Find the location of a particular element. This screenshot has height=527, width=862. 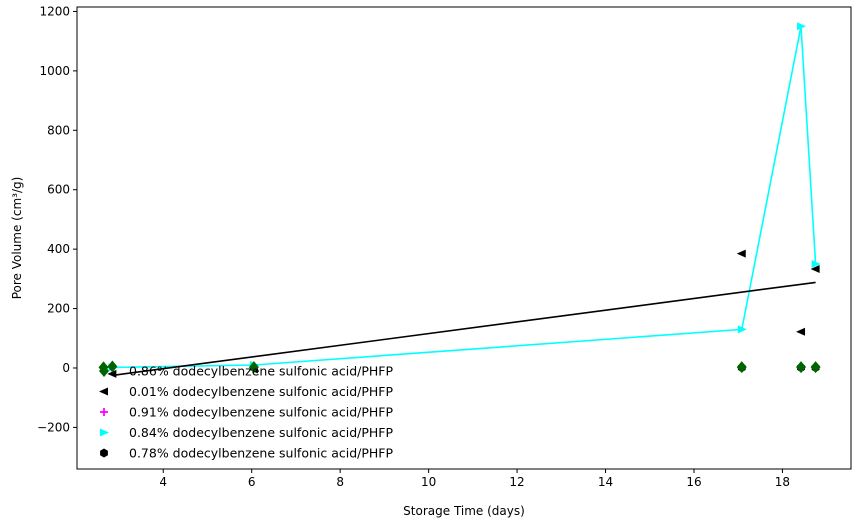

y-tick-label: 400 is located at coordinates (58, 249).